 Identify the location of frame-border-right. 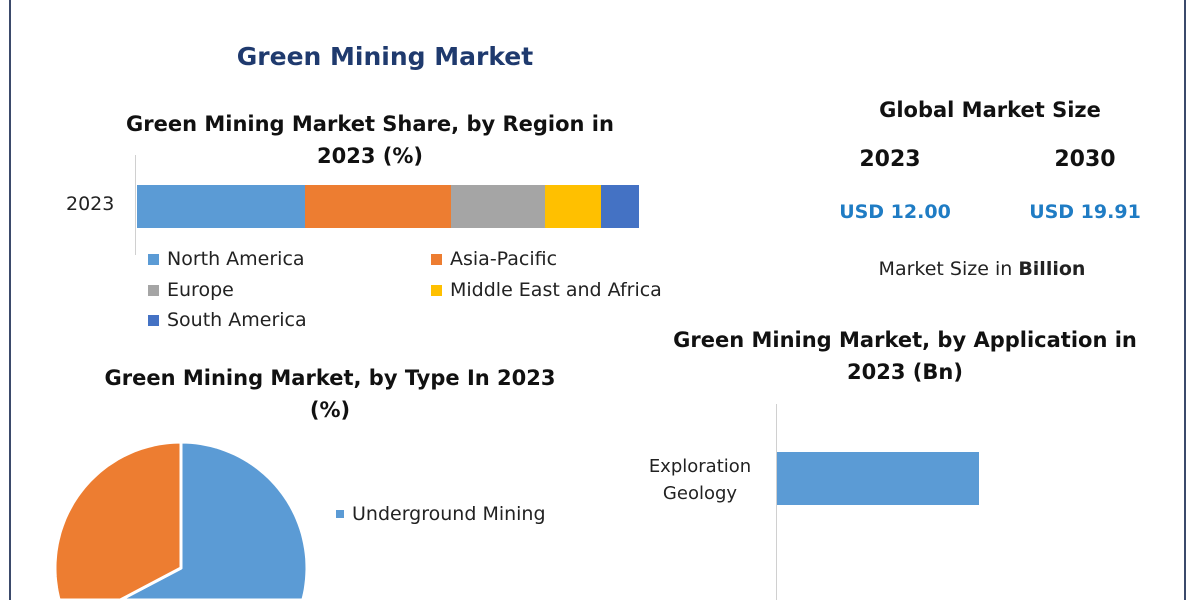
(1185, 300).